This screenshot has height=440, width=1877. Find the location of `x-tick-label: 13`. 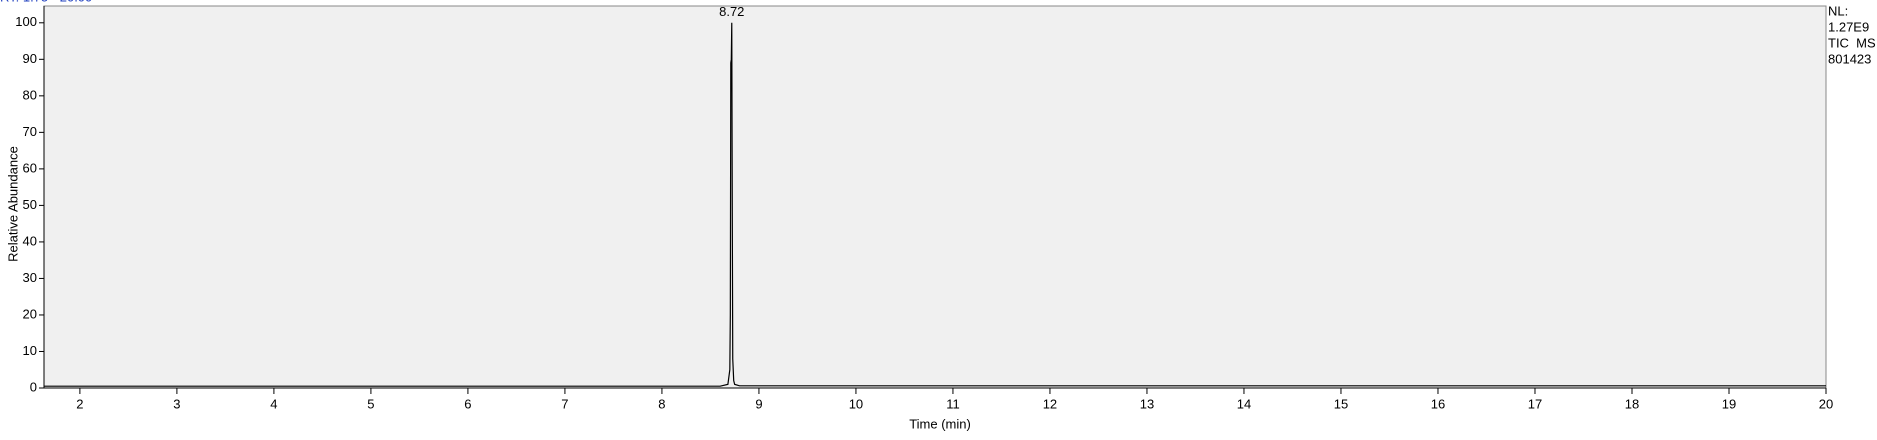

x-tick-label: 13 is located at coordinates (1147, 403).